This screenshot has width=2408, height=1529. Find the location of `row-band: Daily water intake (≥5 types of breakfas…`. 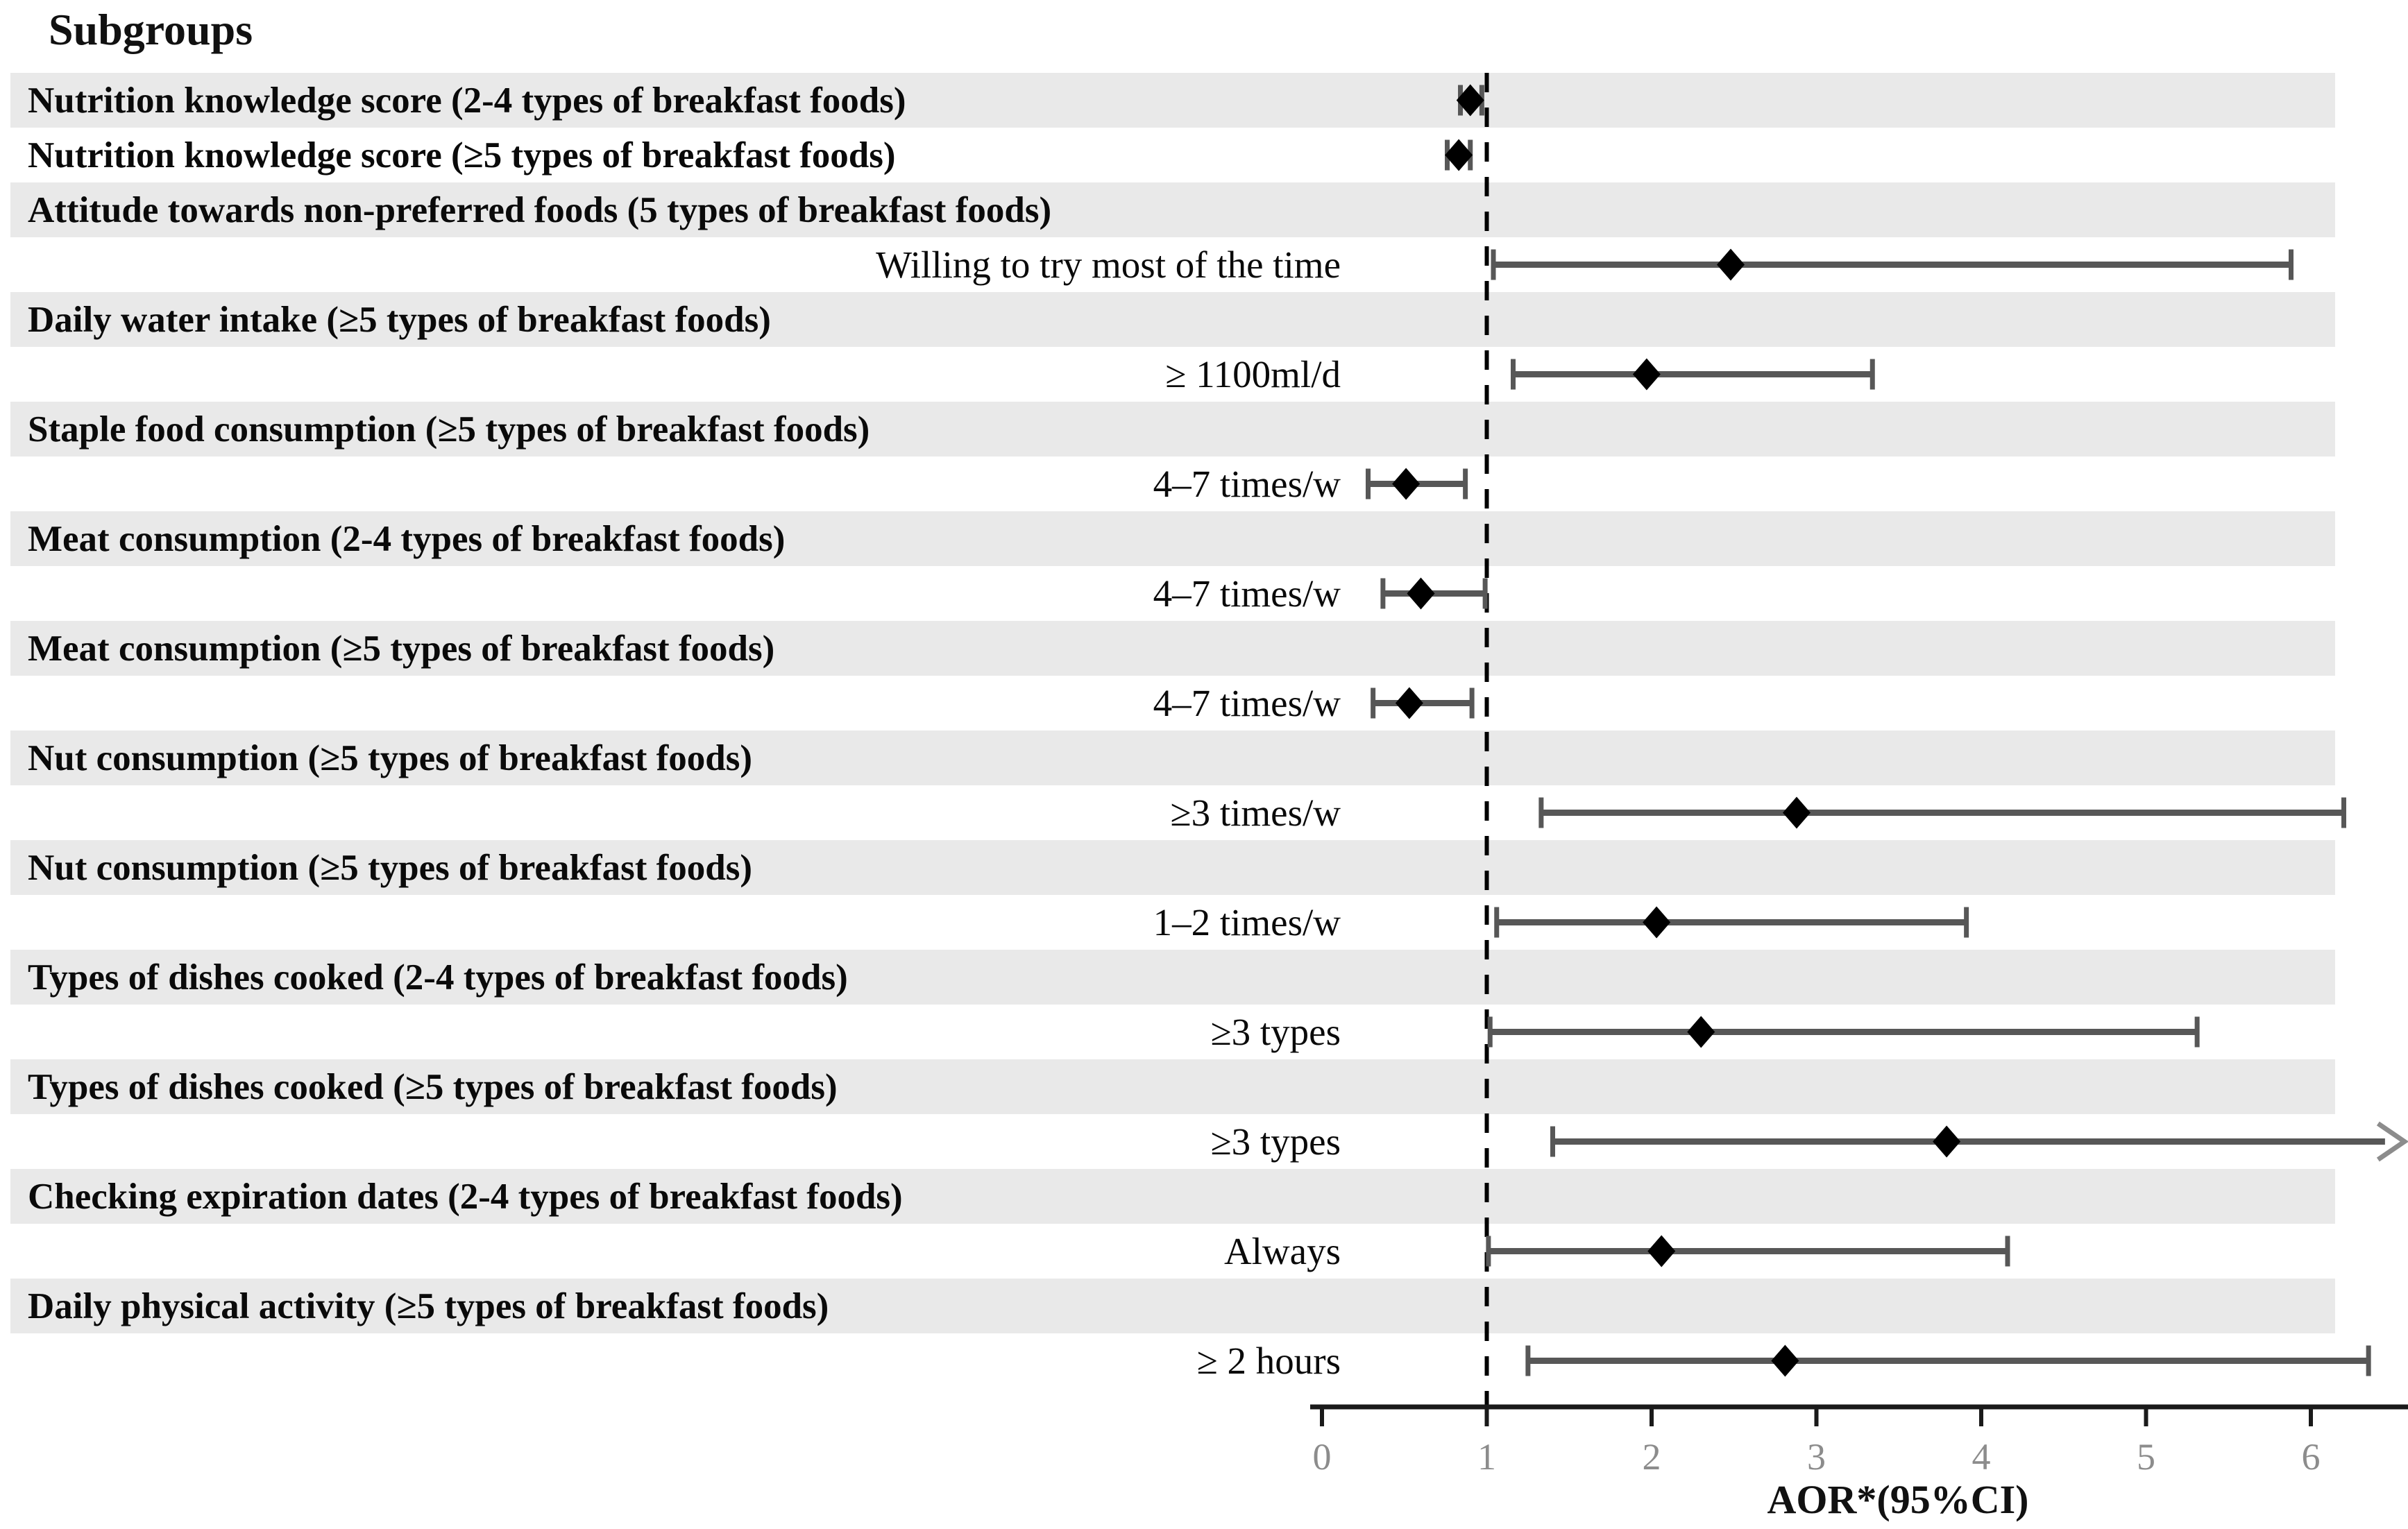

row-band: Daily water intake (≥5 types of breakfas… is located at coordinates (1172, 320).